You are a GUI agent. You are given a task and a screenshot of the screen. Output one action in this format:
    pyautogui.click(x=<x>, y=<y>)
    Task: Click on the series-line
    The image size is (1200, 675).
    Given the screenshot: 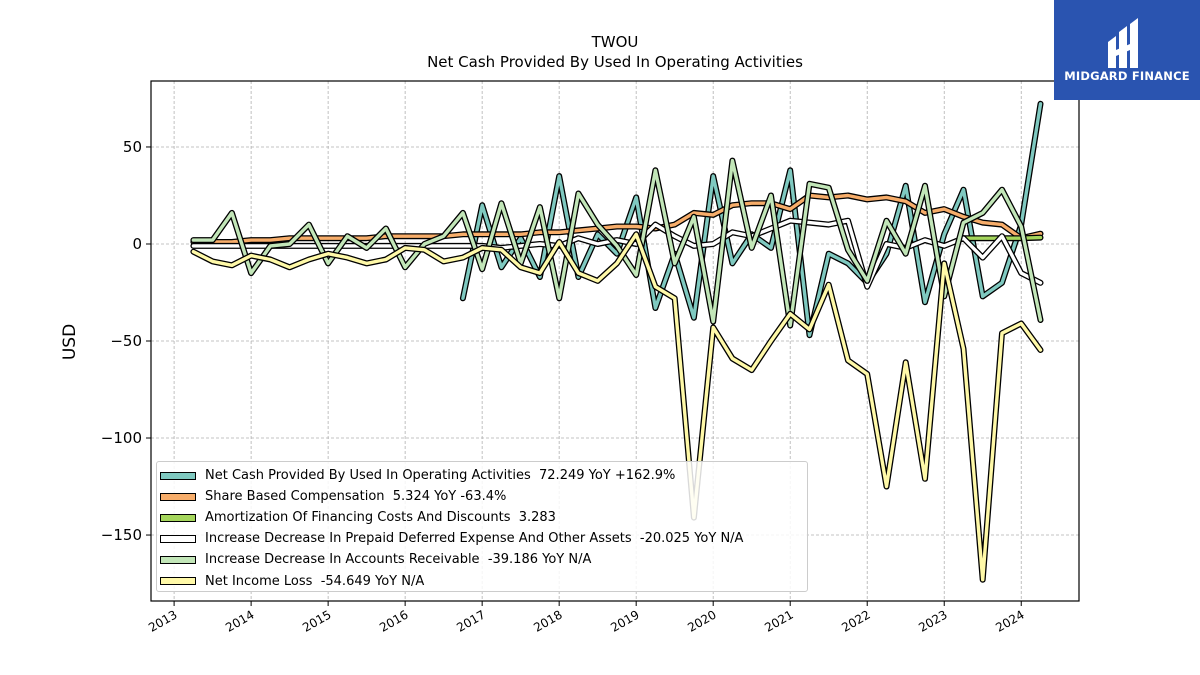 What is the action you would take?
    pyautogui.click(x=617, y=218)
    